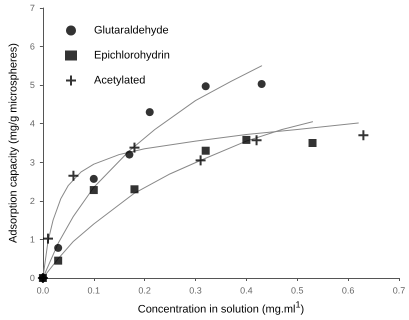 This screenshot has height=320, width=409. What do you see at coordinates (32, 162) in the screenshot?
I see `y-tick-label: 3` at bounding box center [32, 162].